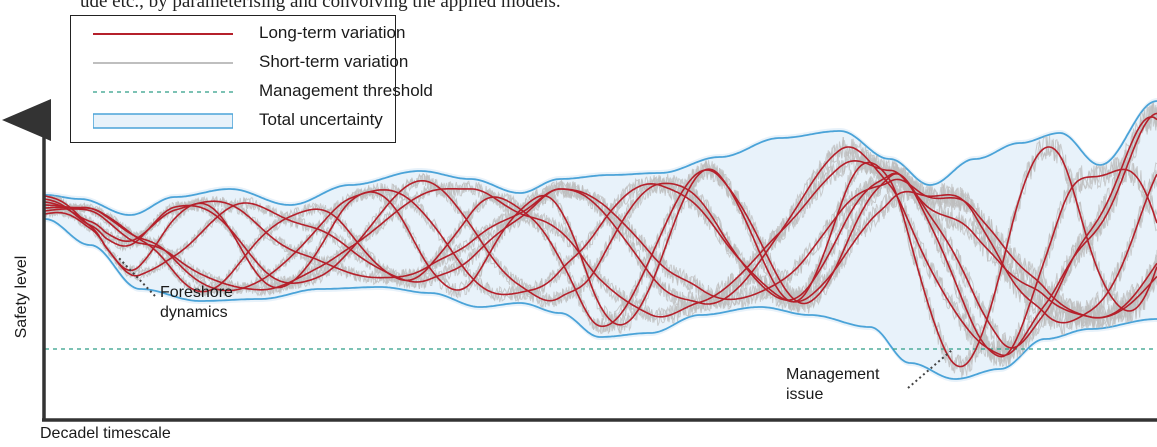 The width and height of the screenshot is (1157, 447). What do you see at coordinates (346, 90) in the screenshot?
I see `legend-label: Management threshold` at bounding box center [346, 90].